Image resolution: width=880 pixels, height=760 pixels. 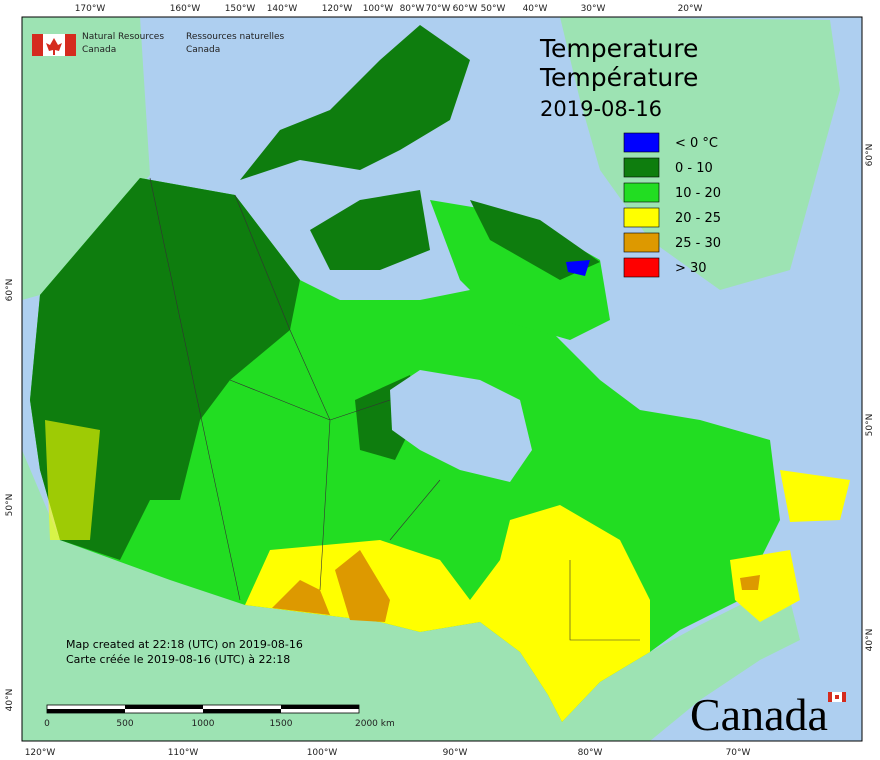 What do you see at coordinates (203, 50) in the screenshot?
I see `agency-fr: Canada` at bounding box center [203, 50].